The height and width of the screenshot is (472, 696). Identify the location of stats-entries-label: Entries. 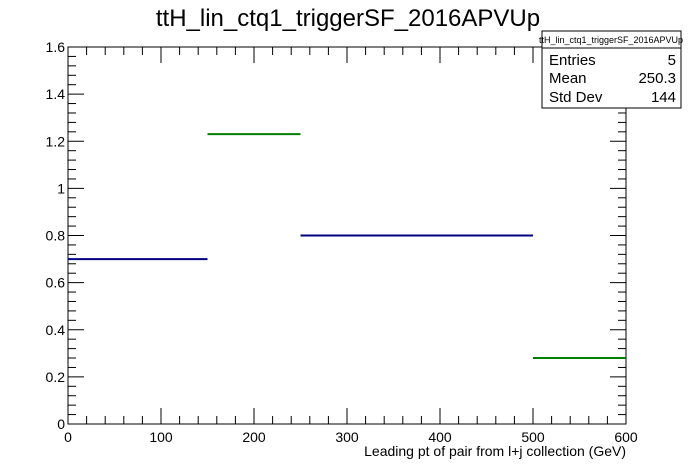
(572, 60).